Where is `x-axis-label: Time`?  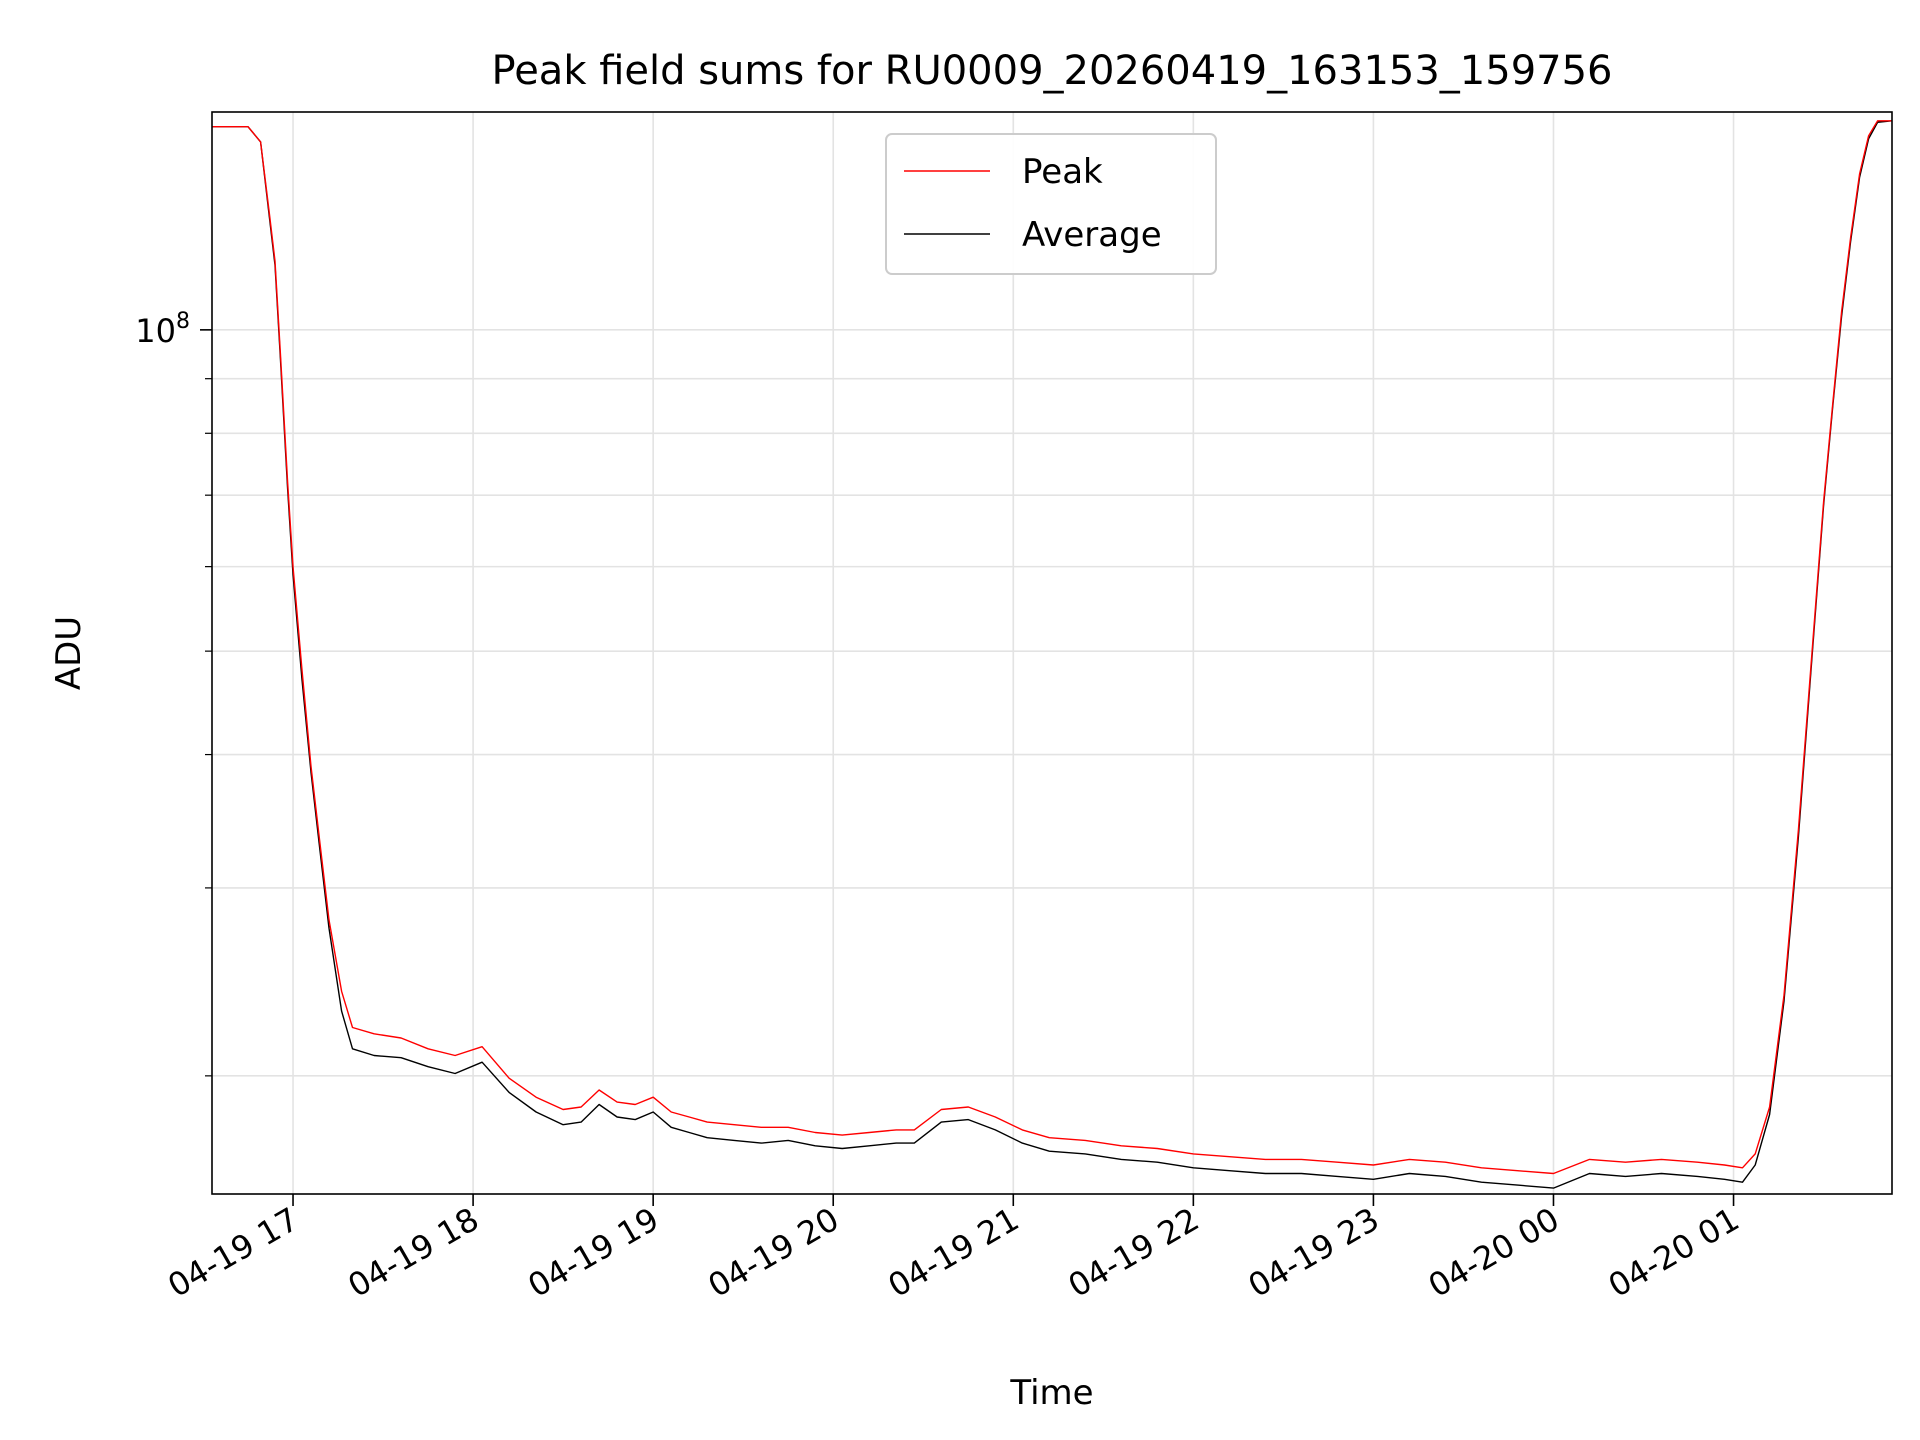 x-axis-label: Time is located at coordinates (1051, 1393).